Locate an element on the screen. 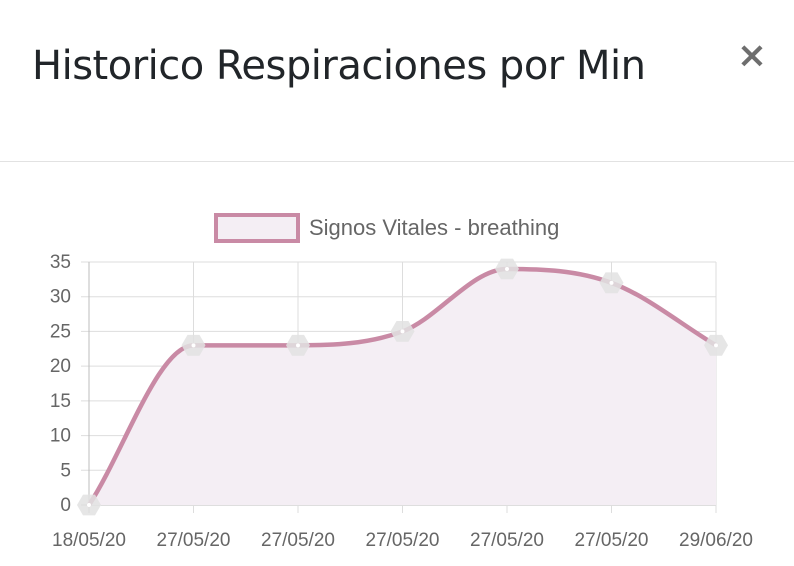 The height and width of the screenshot is (566, 794). y-tick-label: 25 is located at coordinates (60, 331).